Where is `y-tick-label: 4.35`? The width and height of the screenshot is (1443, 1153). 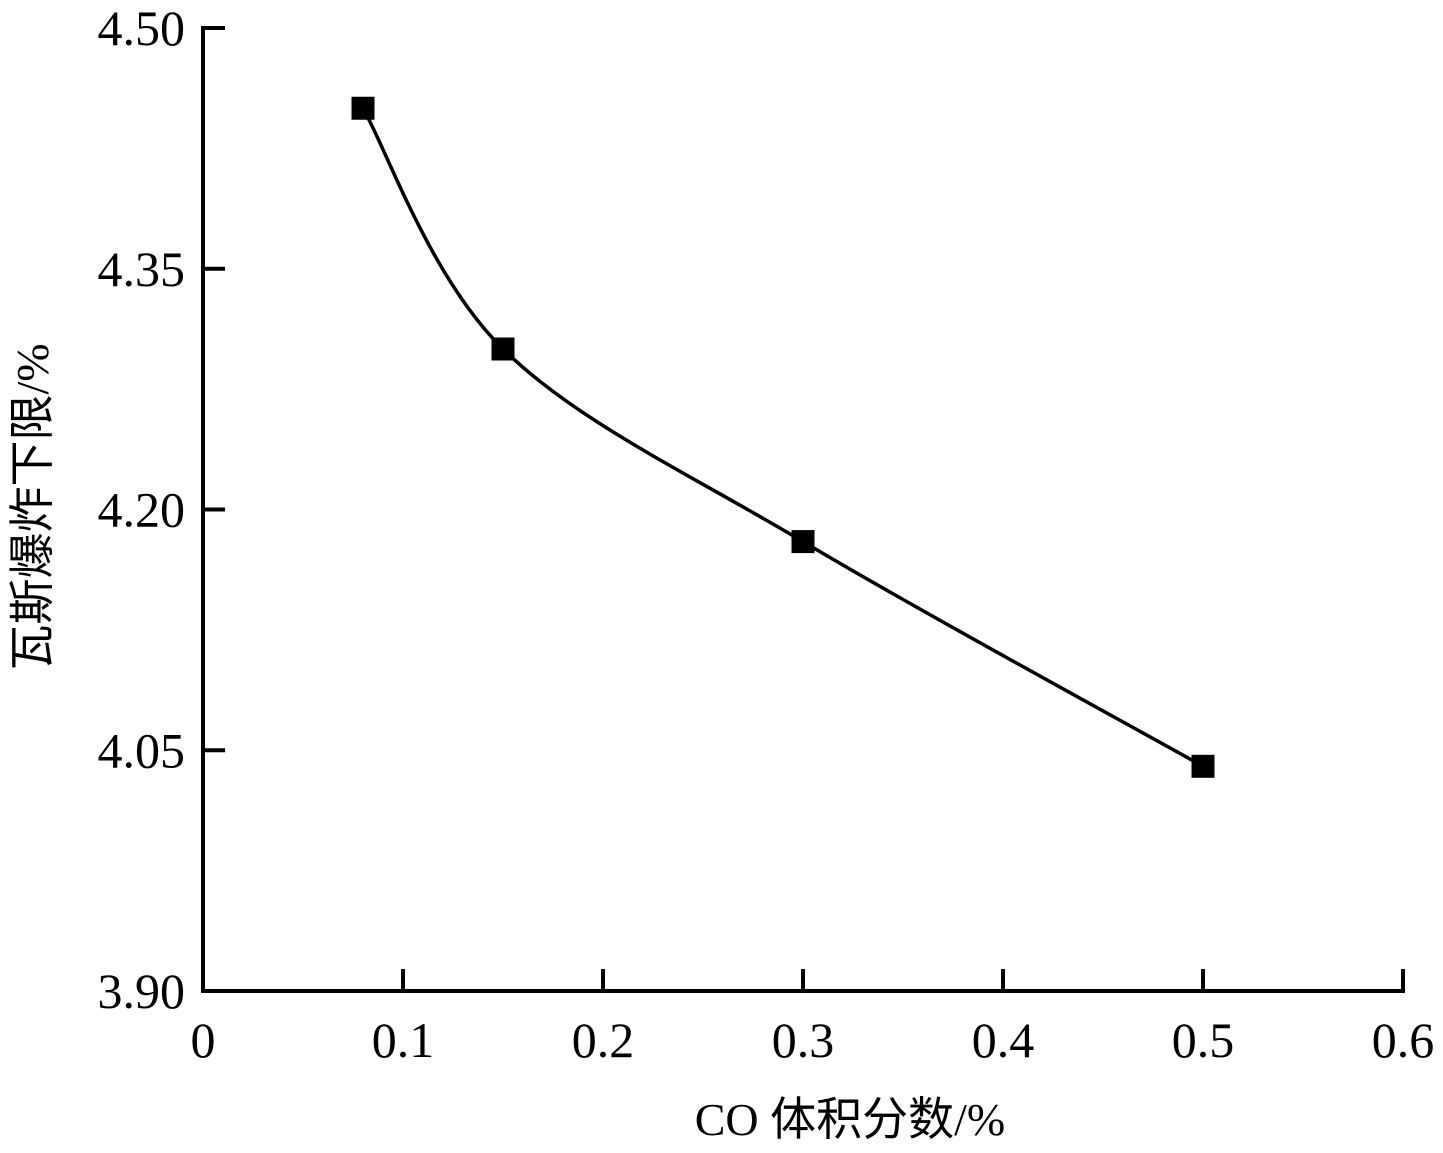
y-tick-label: 4.35 is located at coordinates (142, 269).